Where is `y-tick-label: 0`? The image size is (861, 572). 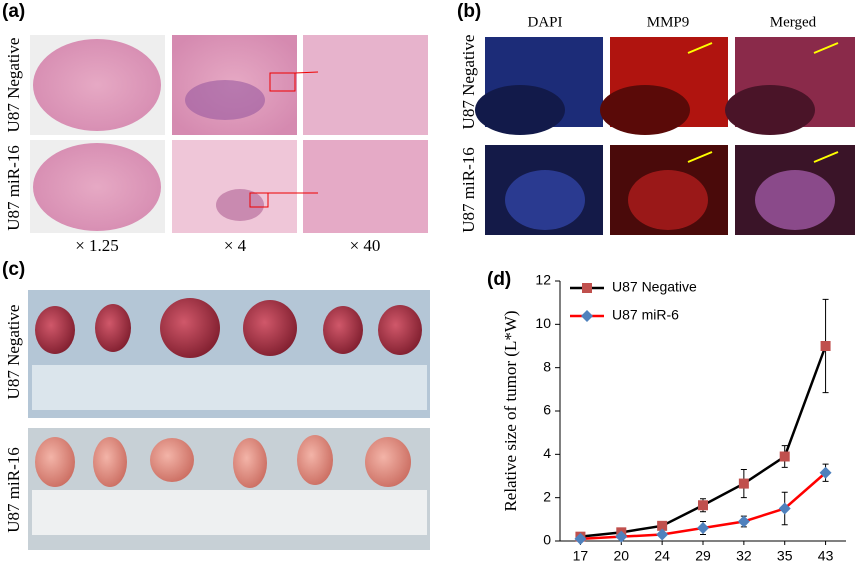
y-tick-label: 0 is located at coordinates (547, 540).